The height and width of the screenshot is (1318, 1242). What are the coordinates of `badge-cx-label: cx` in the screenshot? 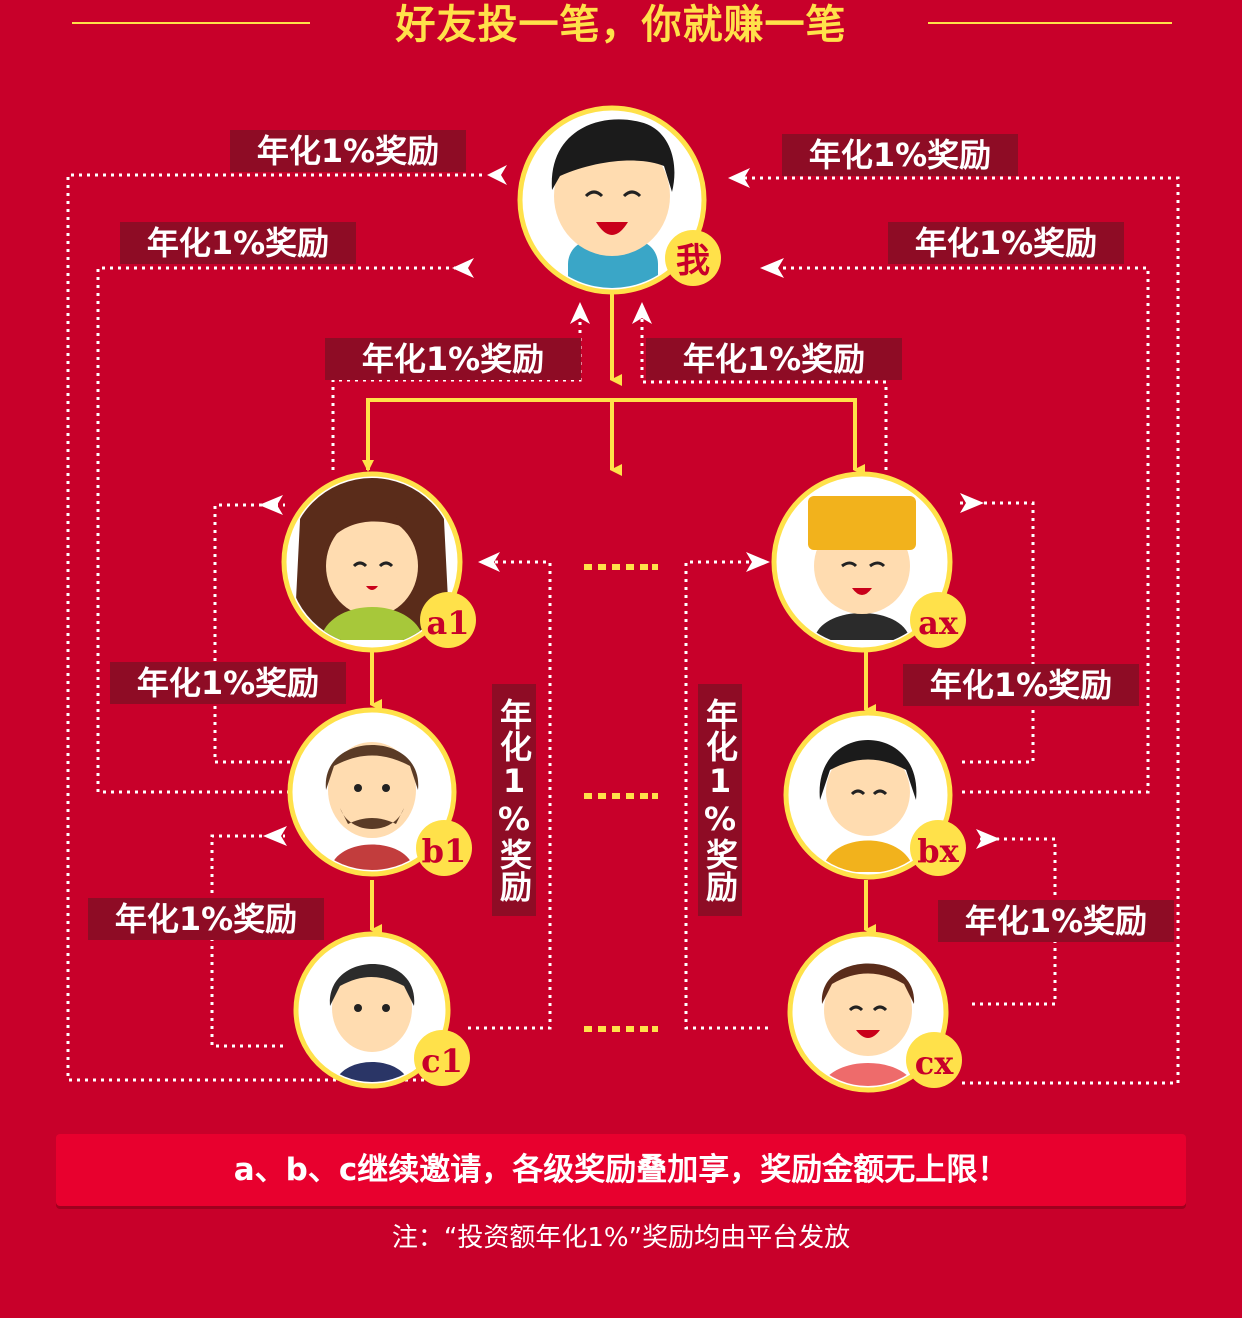 It's located at (934, 1063).